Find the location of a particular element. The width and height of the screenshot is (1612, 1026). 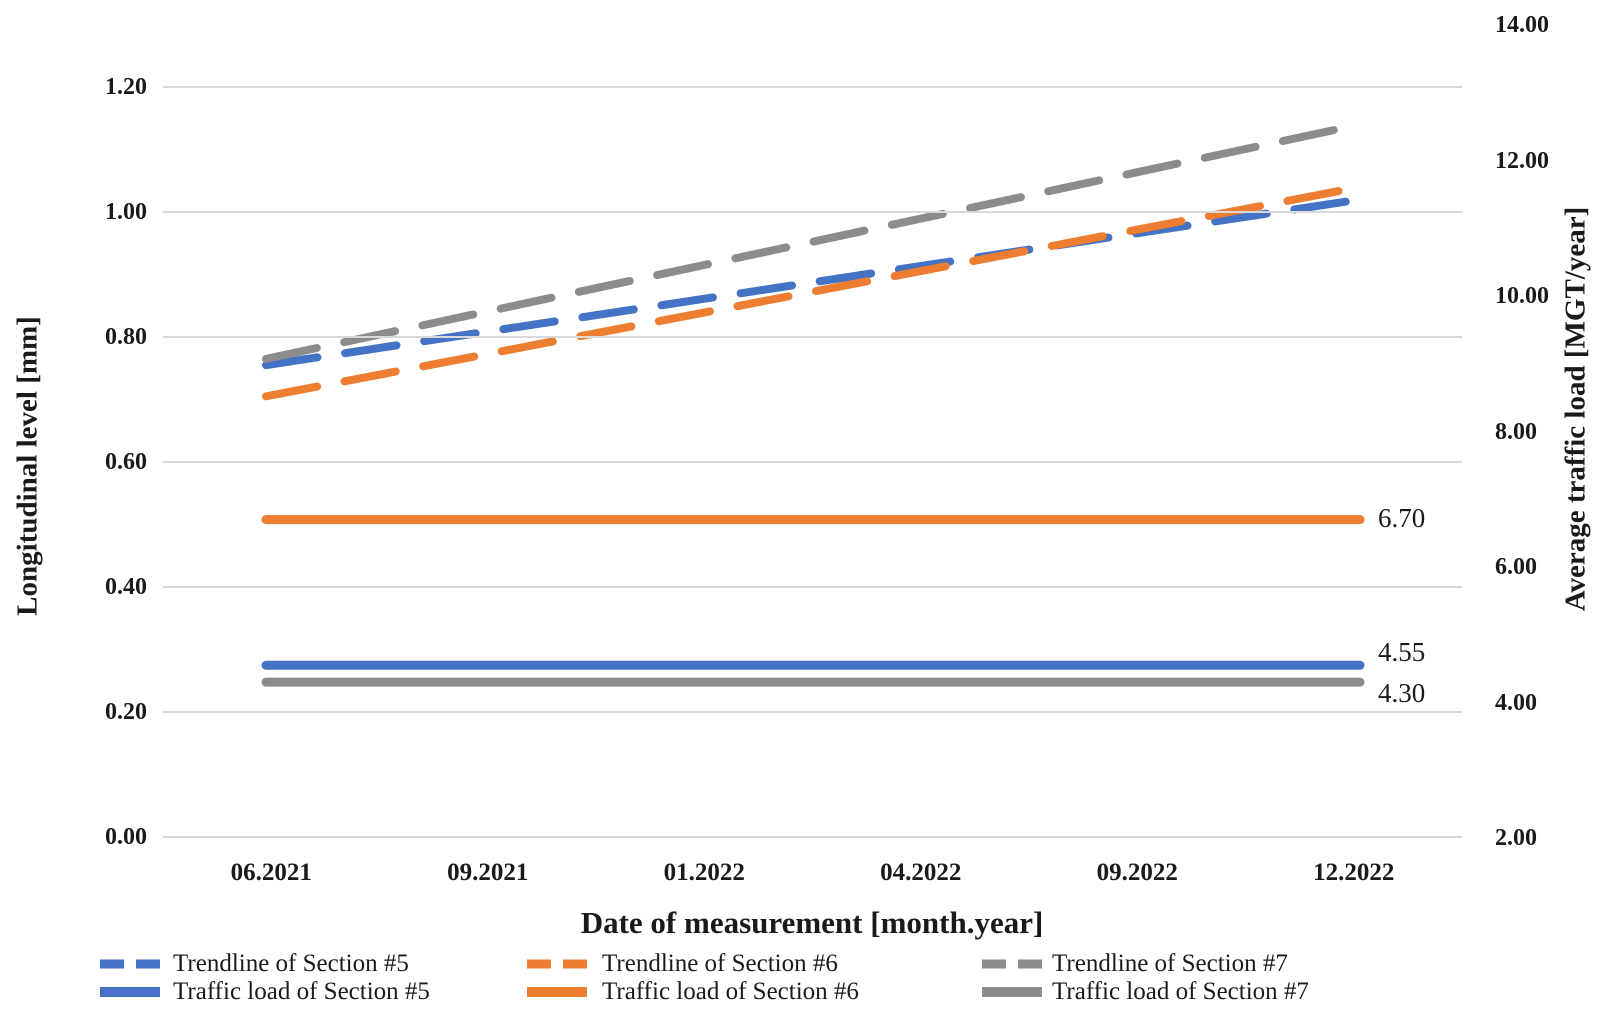

right-axis-tick: 12.00 is located at coordinates (1522, 160).